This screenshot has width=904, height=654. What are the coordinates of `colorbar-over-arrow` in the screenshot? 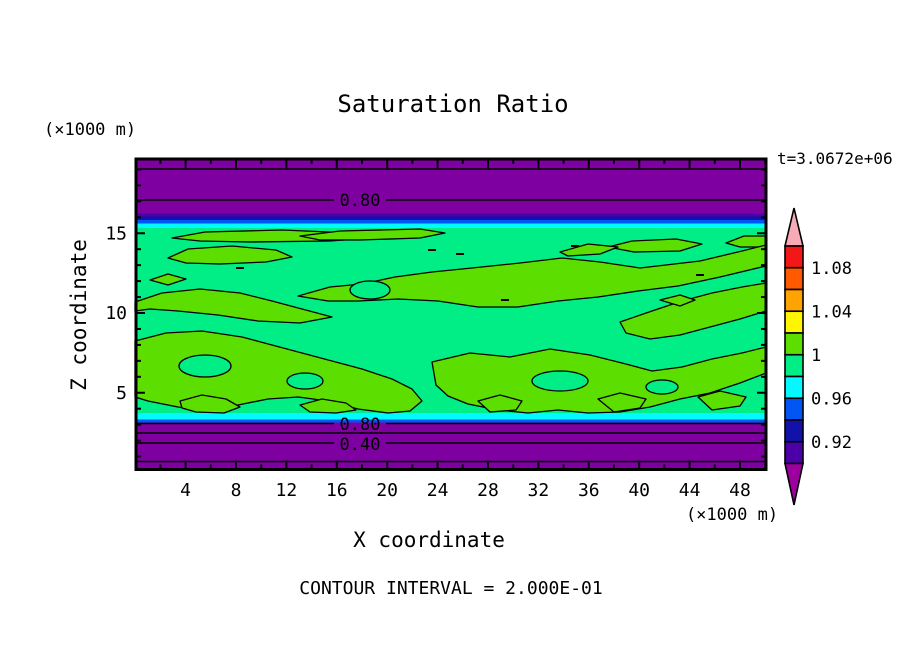 It's located at (794, 227).